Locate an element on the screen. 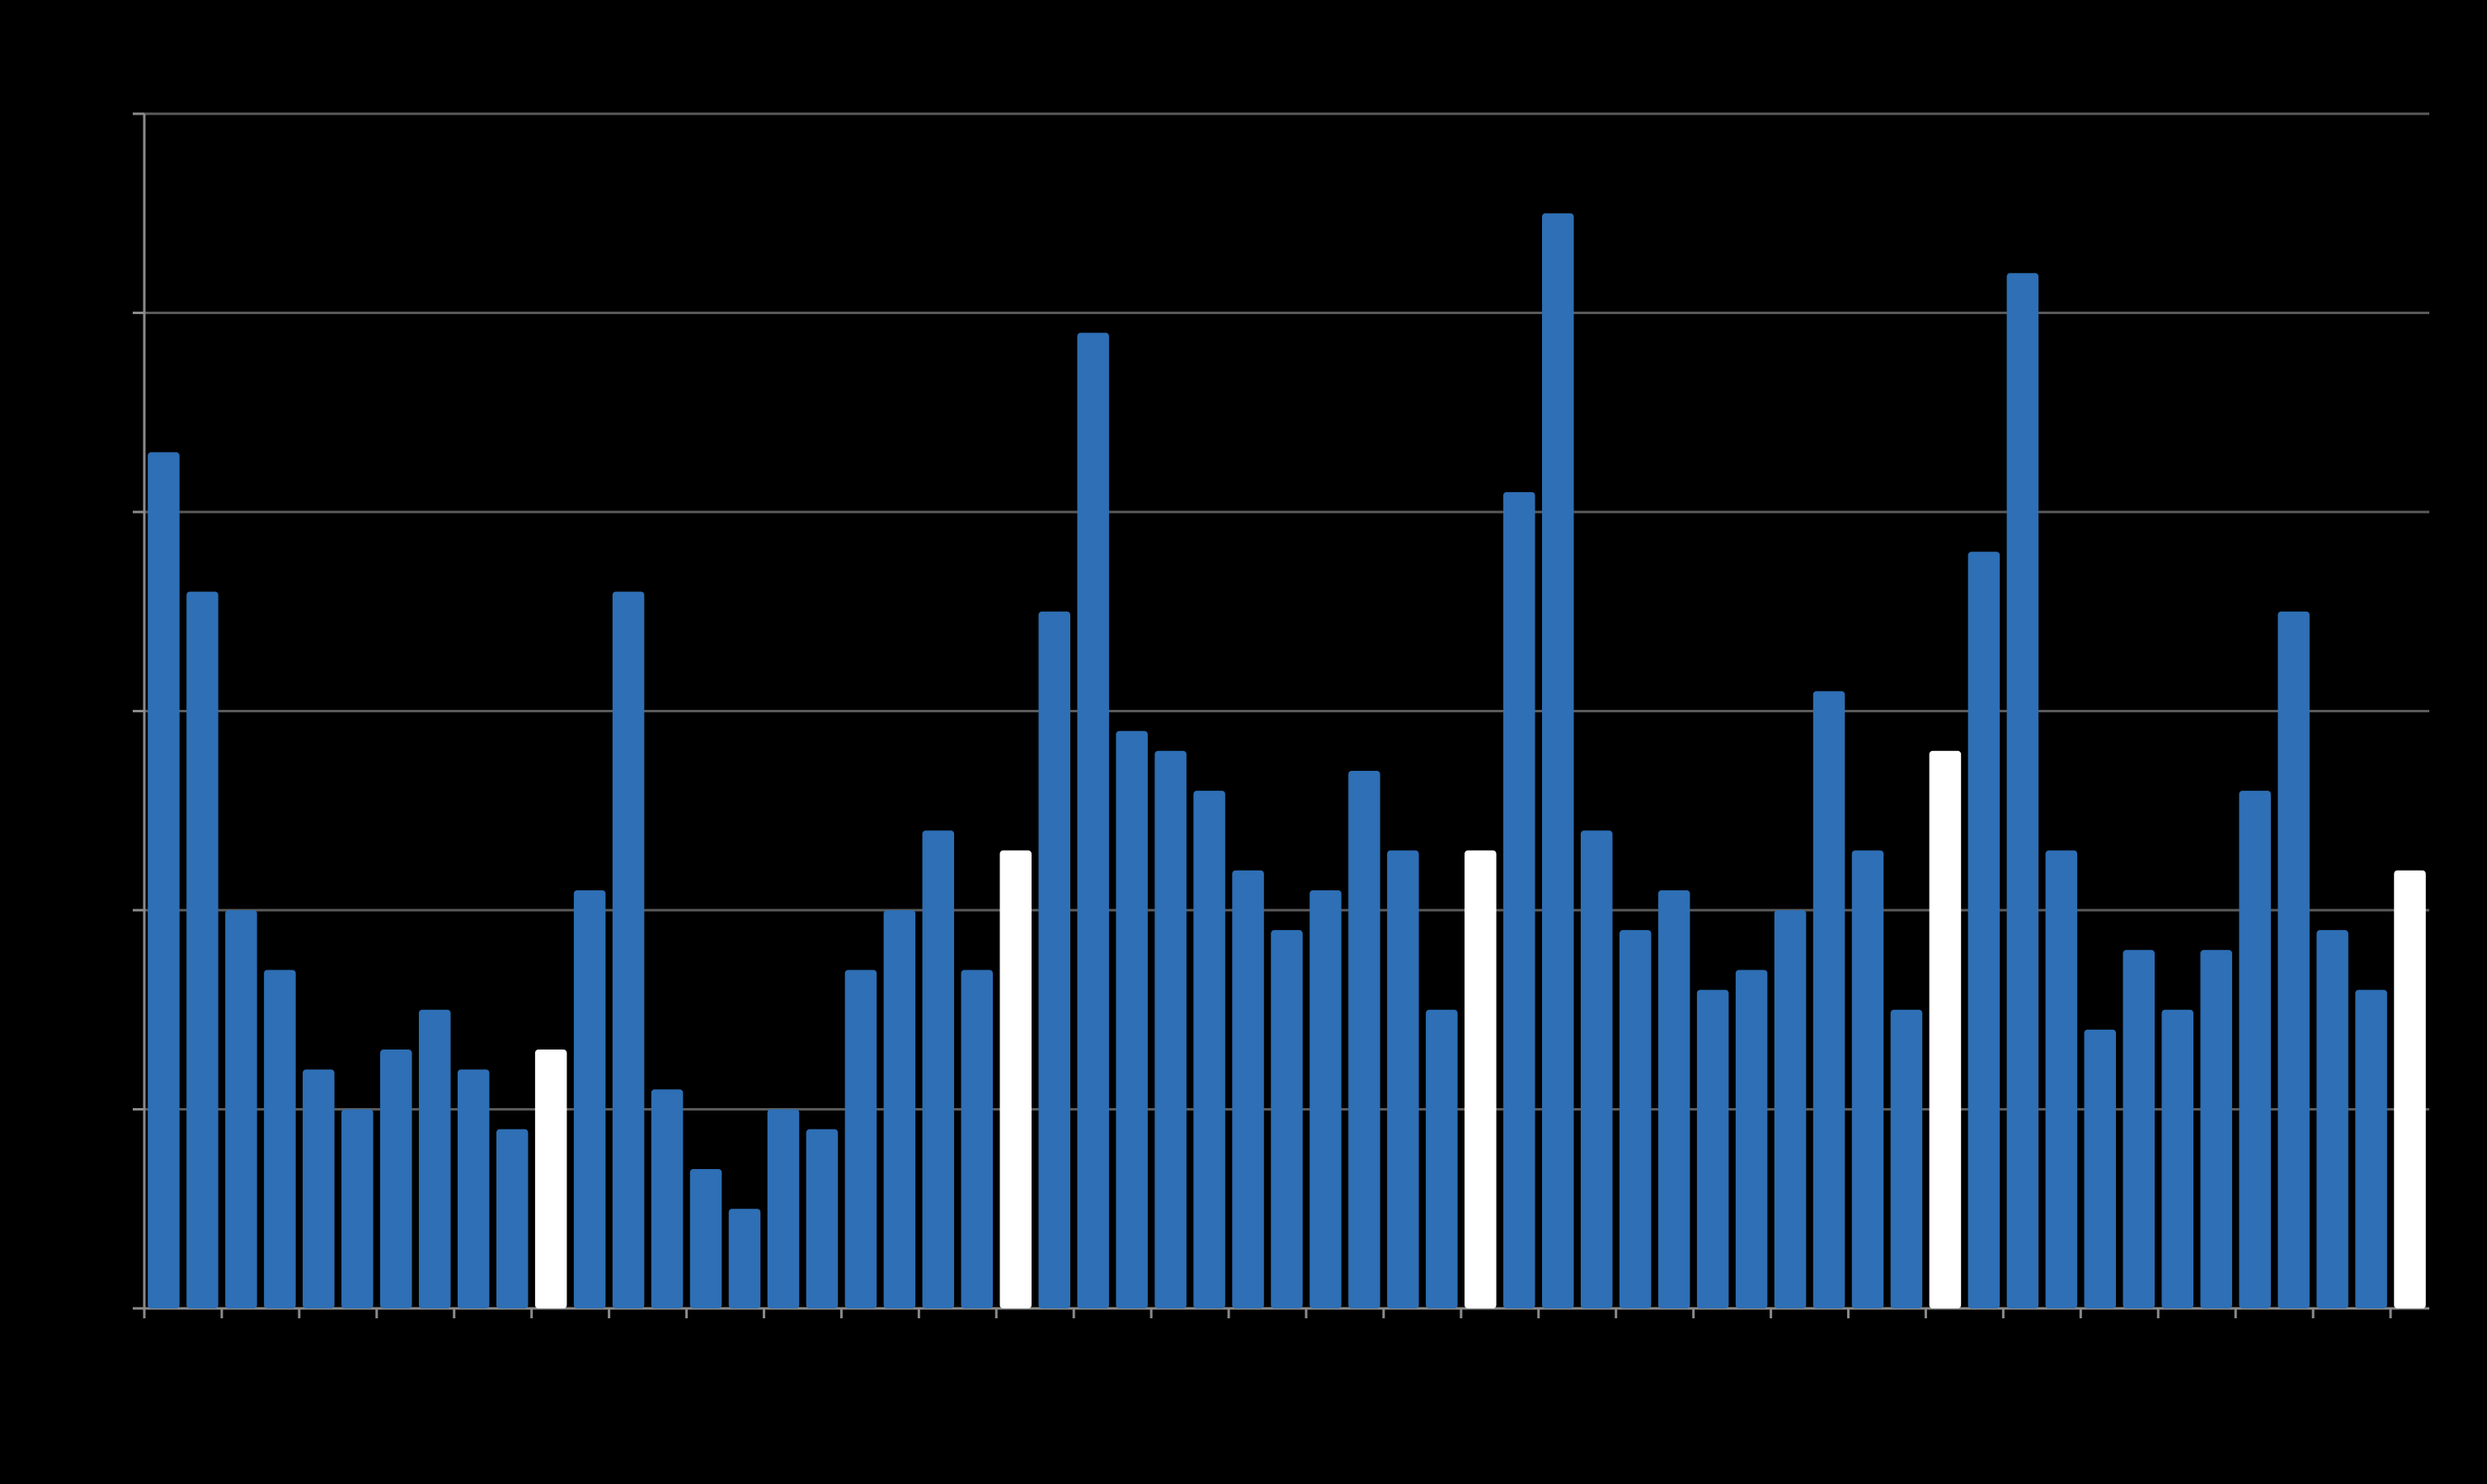 The width and height of the screenshot is (2487, 1484). y-tick-label: 50 is located at coordinates (113, 311).